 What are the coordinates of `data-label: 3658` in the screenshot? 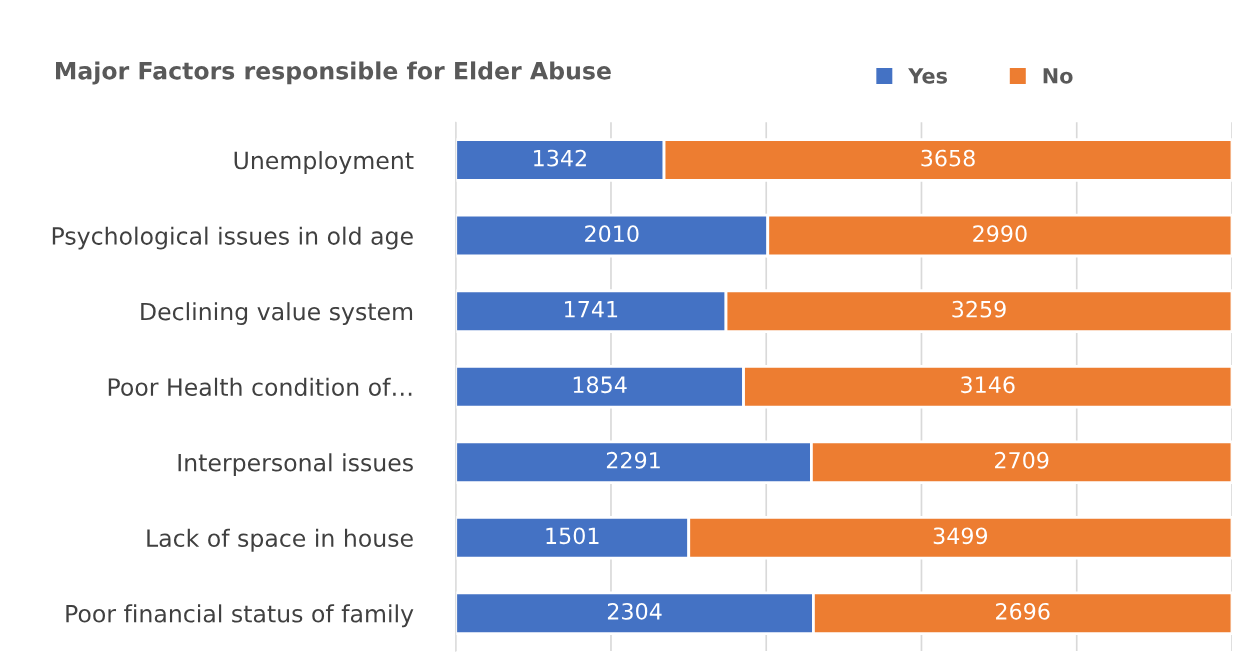 It's located at (948, 158).